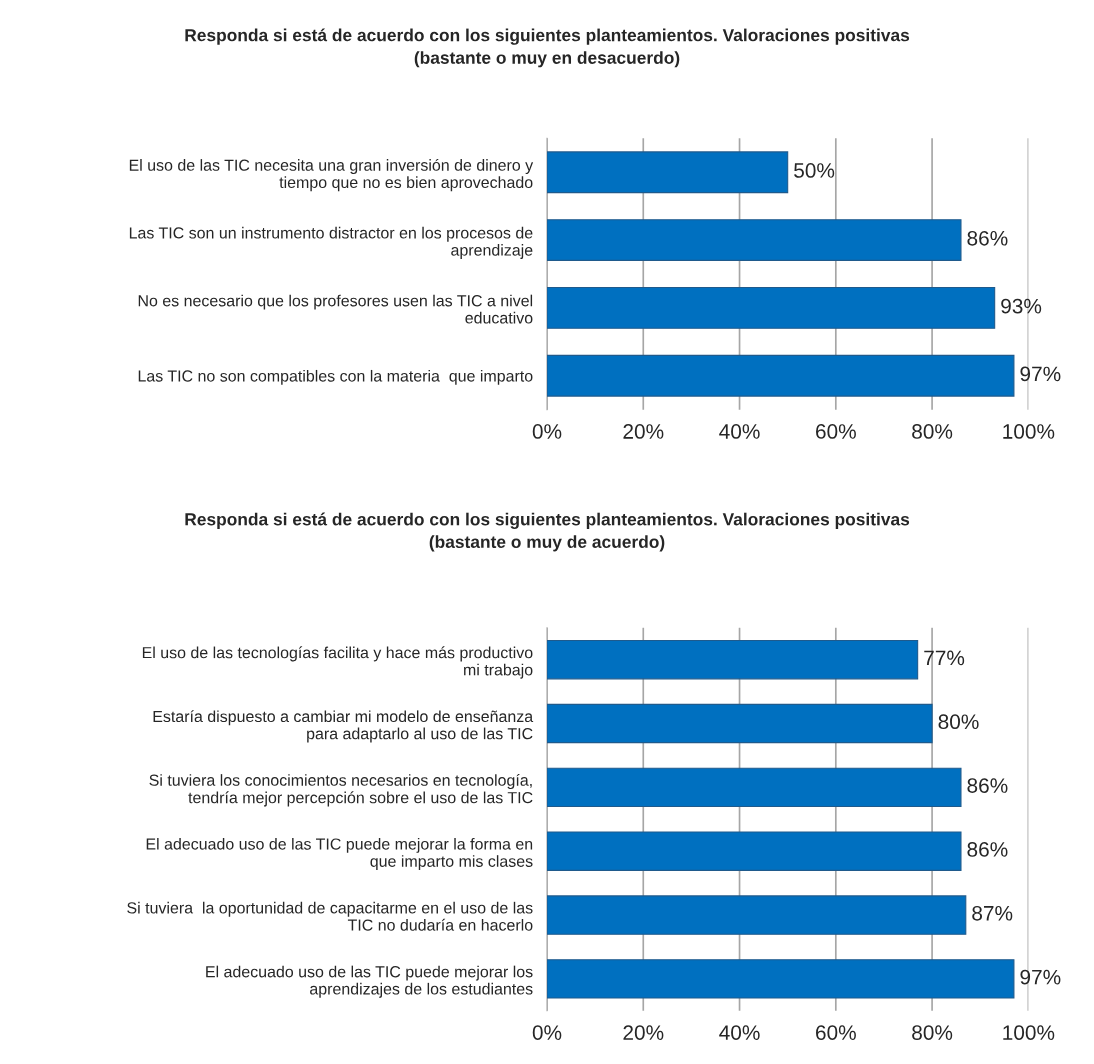 This screenshot has height=1064, width=1094. What do you see at coordinates (992, 913) in the screenshot?
I see `data-label: 87%` at bounding box center [992, 913].